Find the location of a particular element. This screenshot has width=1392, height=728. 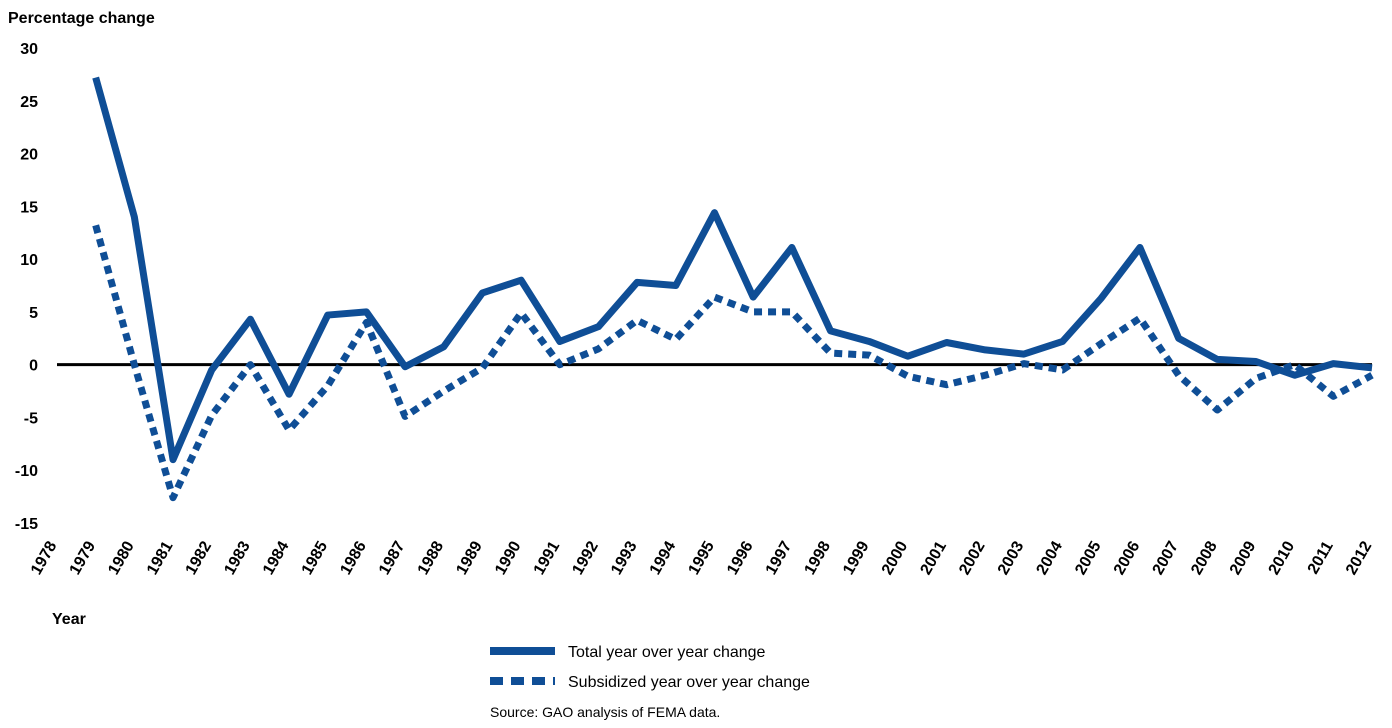

y-axis-label: Percentage change is located at coordinates (81, 18).